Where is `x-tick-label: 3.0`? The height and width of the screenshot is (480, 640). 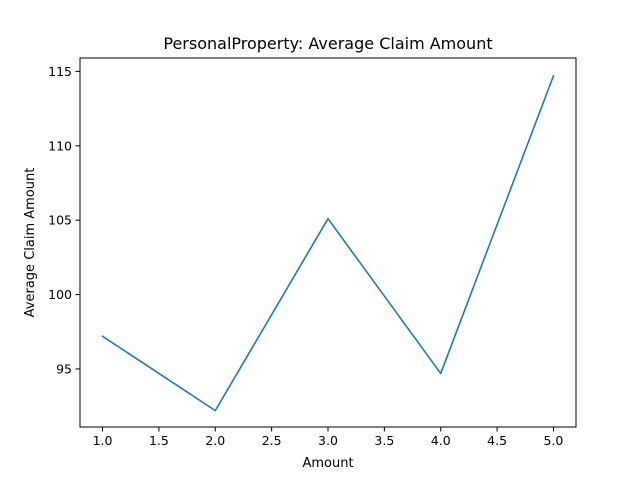 x-tick-label: 3.0 is located at coordinates (328, 440).